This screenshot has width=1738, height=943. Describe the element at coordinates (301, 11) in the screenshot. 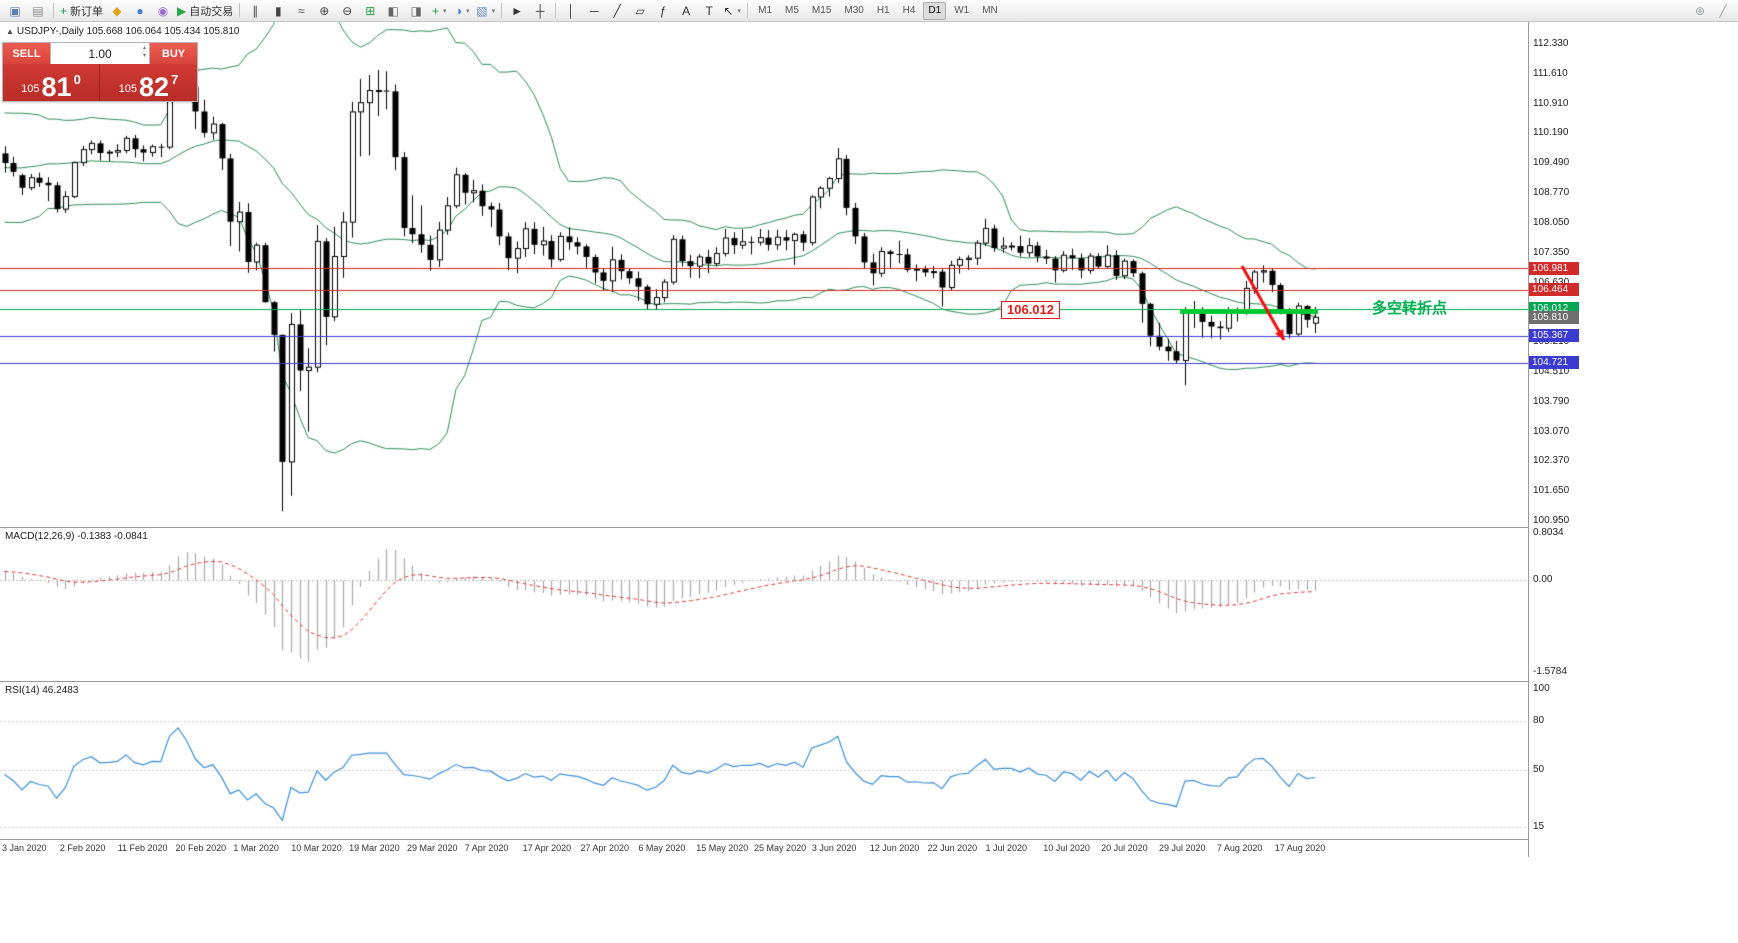

I see `line-chart-icon: ≈` at that location.